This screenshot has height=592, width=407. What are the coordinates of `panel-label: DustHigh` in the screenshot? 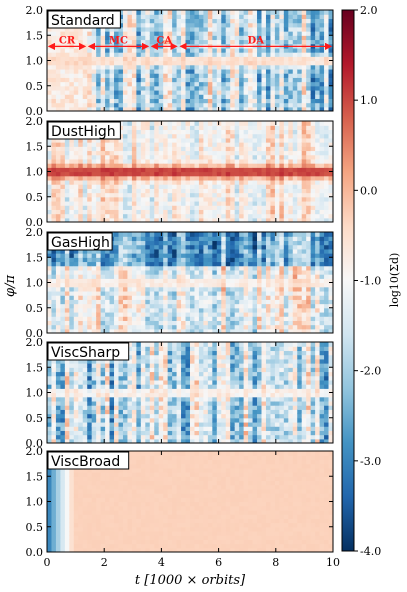 It's located at (83, 132).